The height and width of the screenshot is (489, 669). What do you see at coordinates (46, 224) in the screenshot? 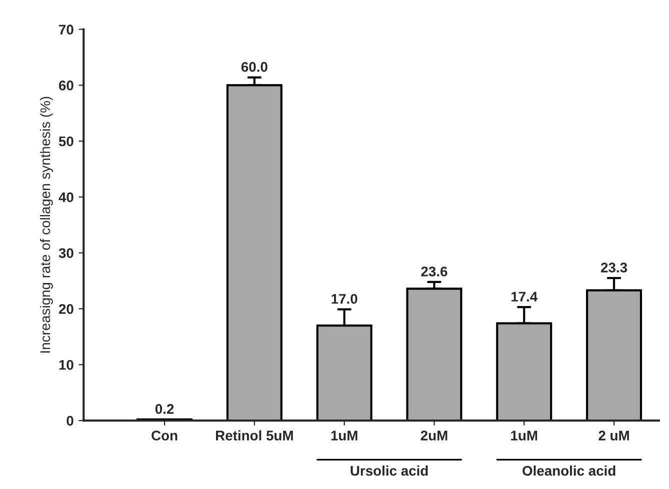
I see `y-axis-title: Increasigng rate of collagen synthesis (%)` at bounding box center [46, 224].